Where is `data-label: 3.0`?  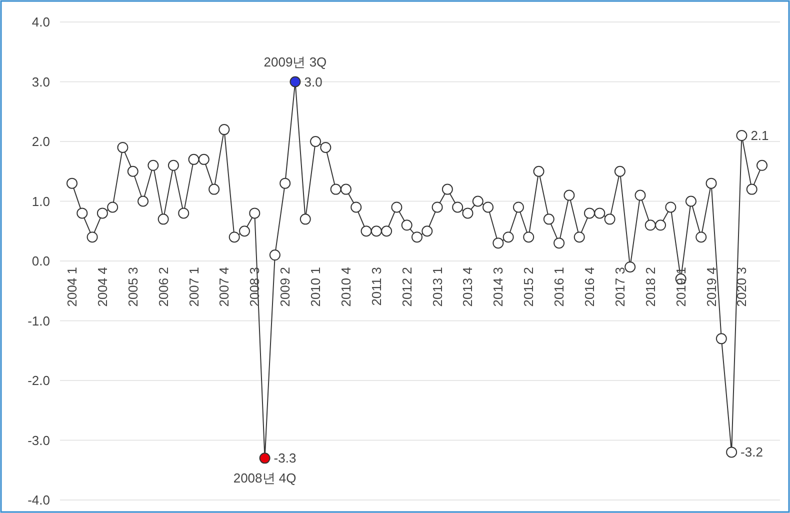
data-label: 3.0 is located at coordinates (313, 82).